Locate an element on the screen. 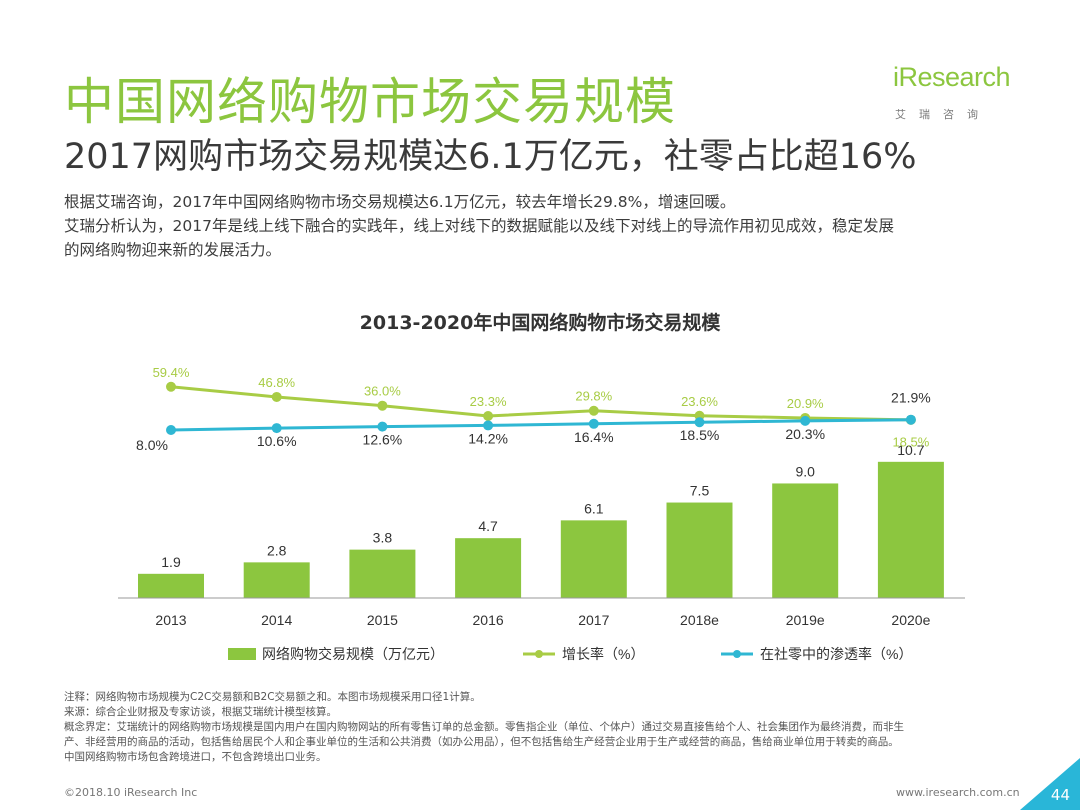 This screenshot has height=810, width=1080. growth-rate-line is located at coordinates (540, 403).